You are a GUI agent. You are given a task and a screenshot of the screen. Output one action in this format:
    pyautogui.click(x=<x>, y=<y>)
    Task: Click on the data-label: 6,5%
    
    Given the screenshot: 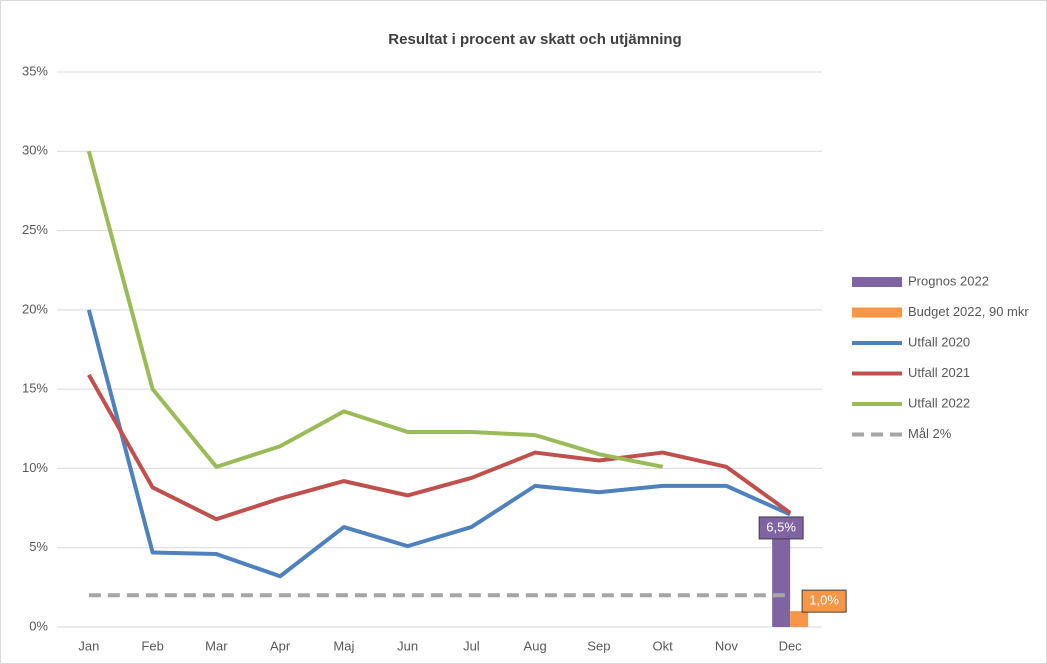 What is the action you would take?
    pyautogui.click(x=781, y=526)
    